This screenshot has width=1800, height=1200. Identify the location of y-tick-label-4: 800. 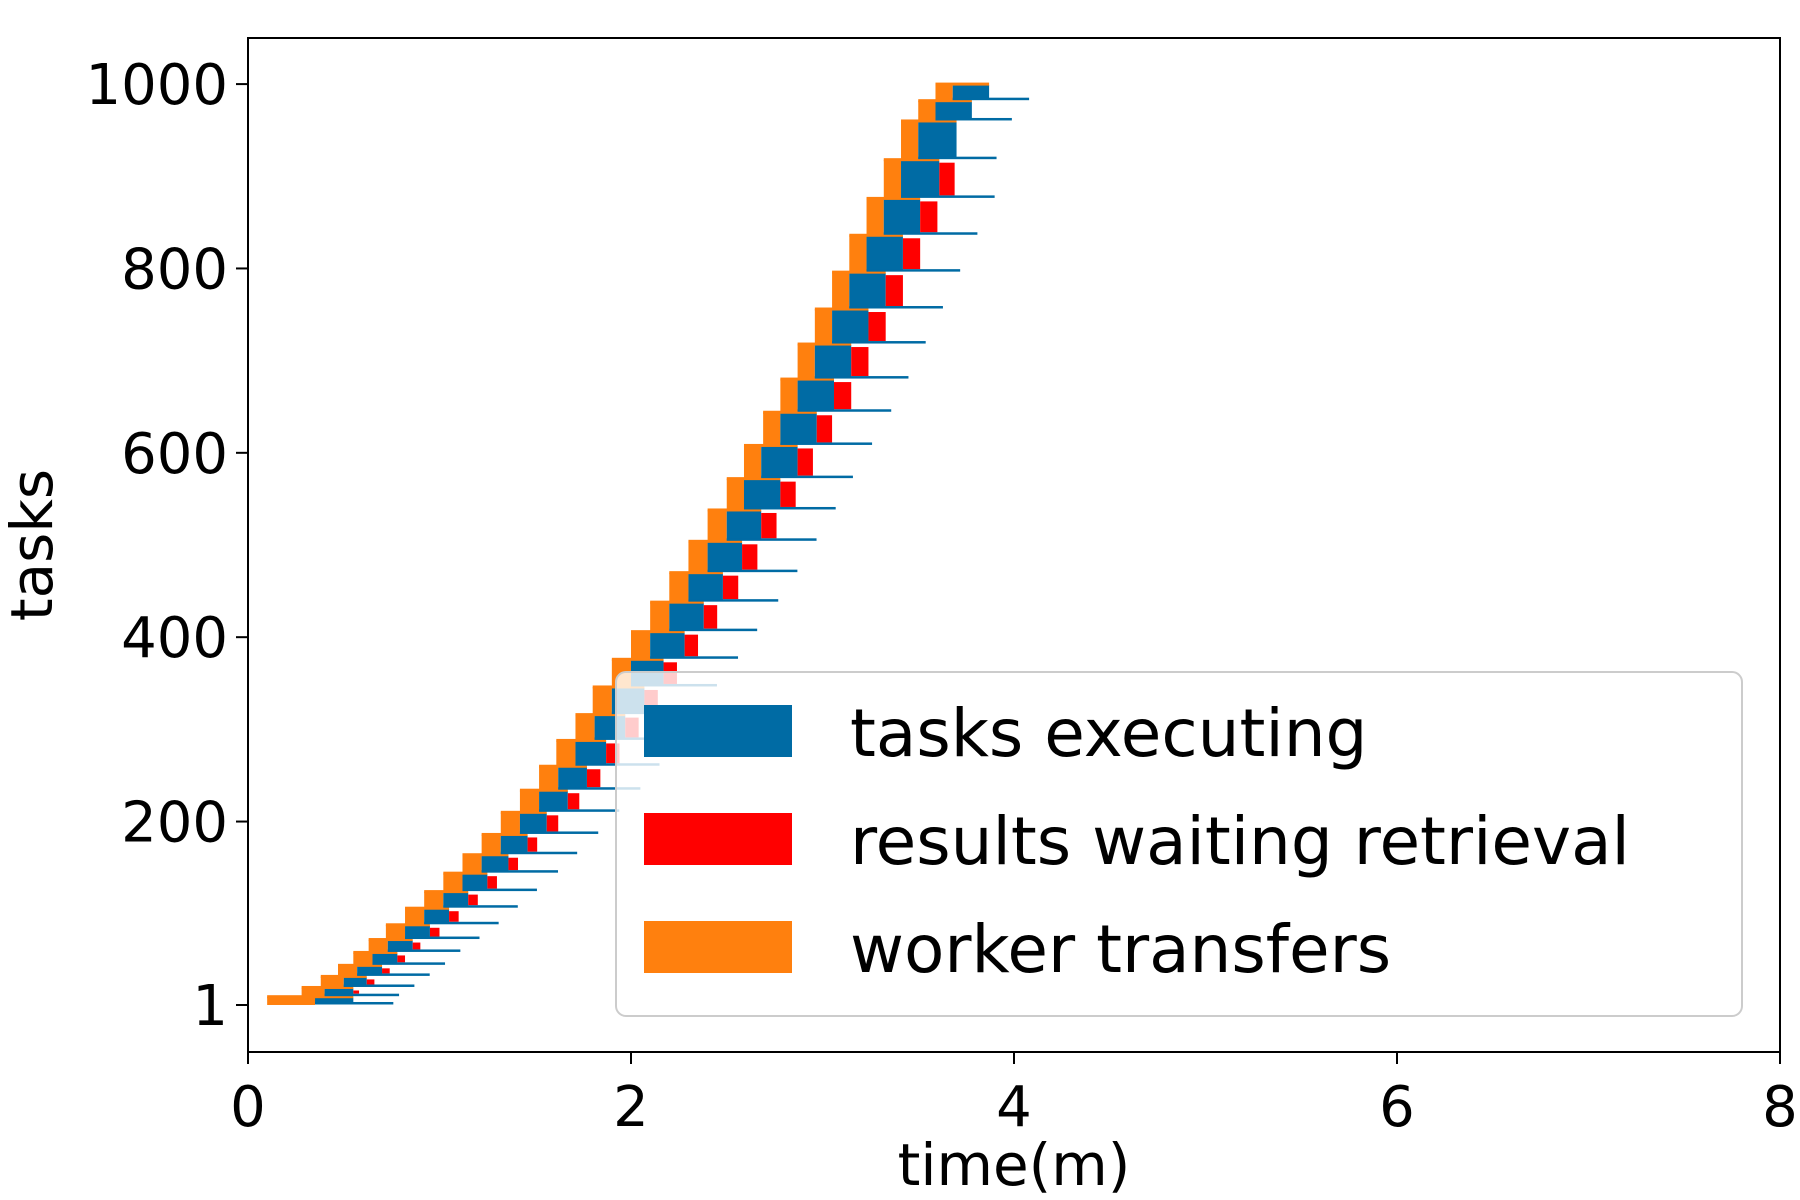
(174, 269).